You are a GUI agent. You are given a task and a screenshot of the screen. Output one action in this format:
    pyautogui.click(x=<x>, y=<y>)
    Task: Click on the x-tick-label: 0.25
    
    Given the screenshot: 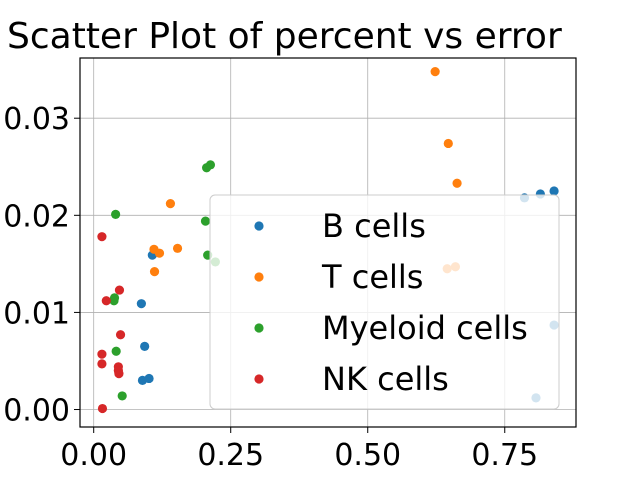 What is the action you would take?
    pyautogui.click(x=230, y=455)
    